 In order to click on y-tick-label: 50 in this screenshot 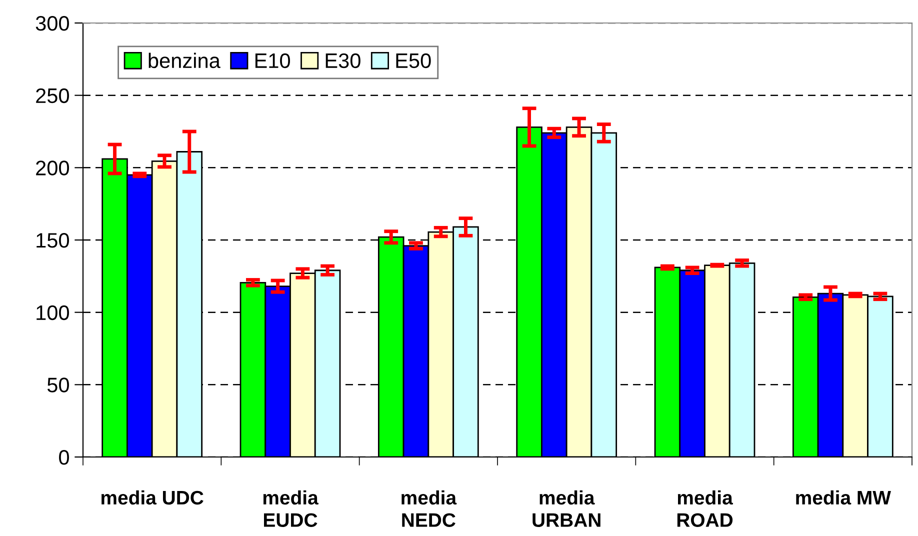, I will do `click(58, 385)`.